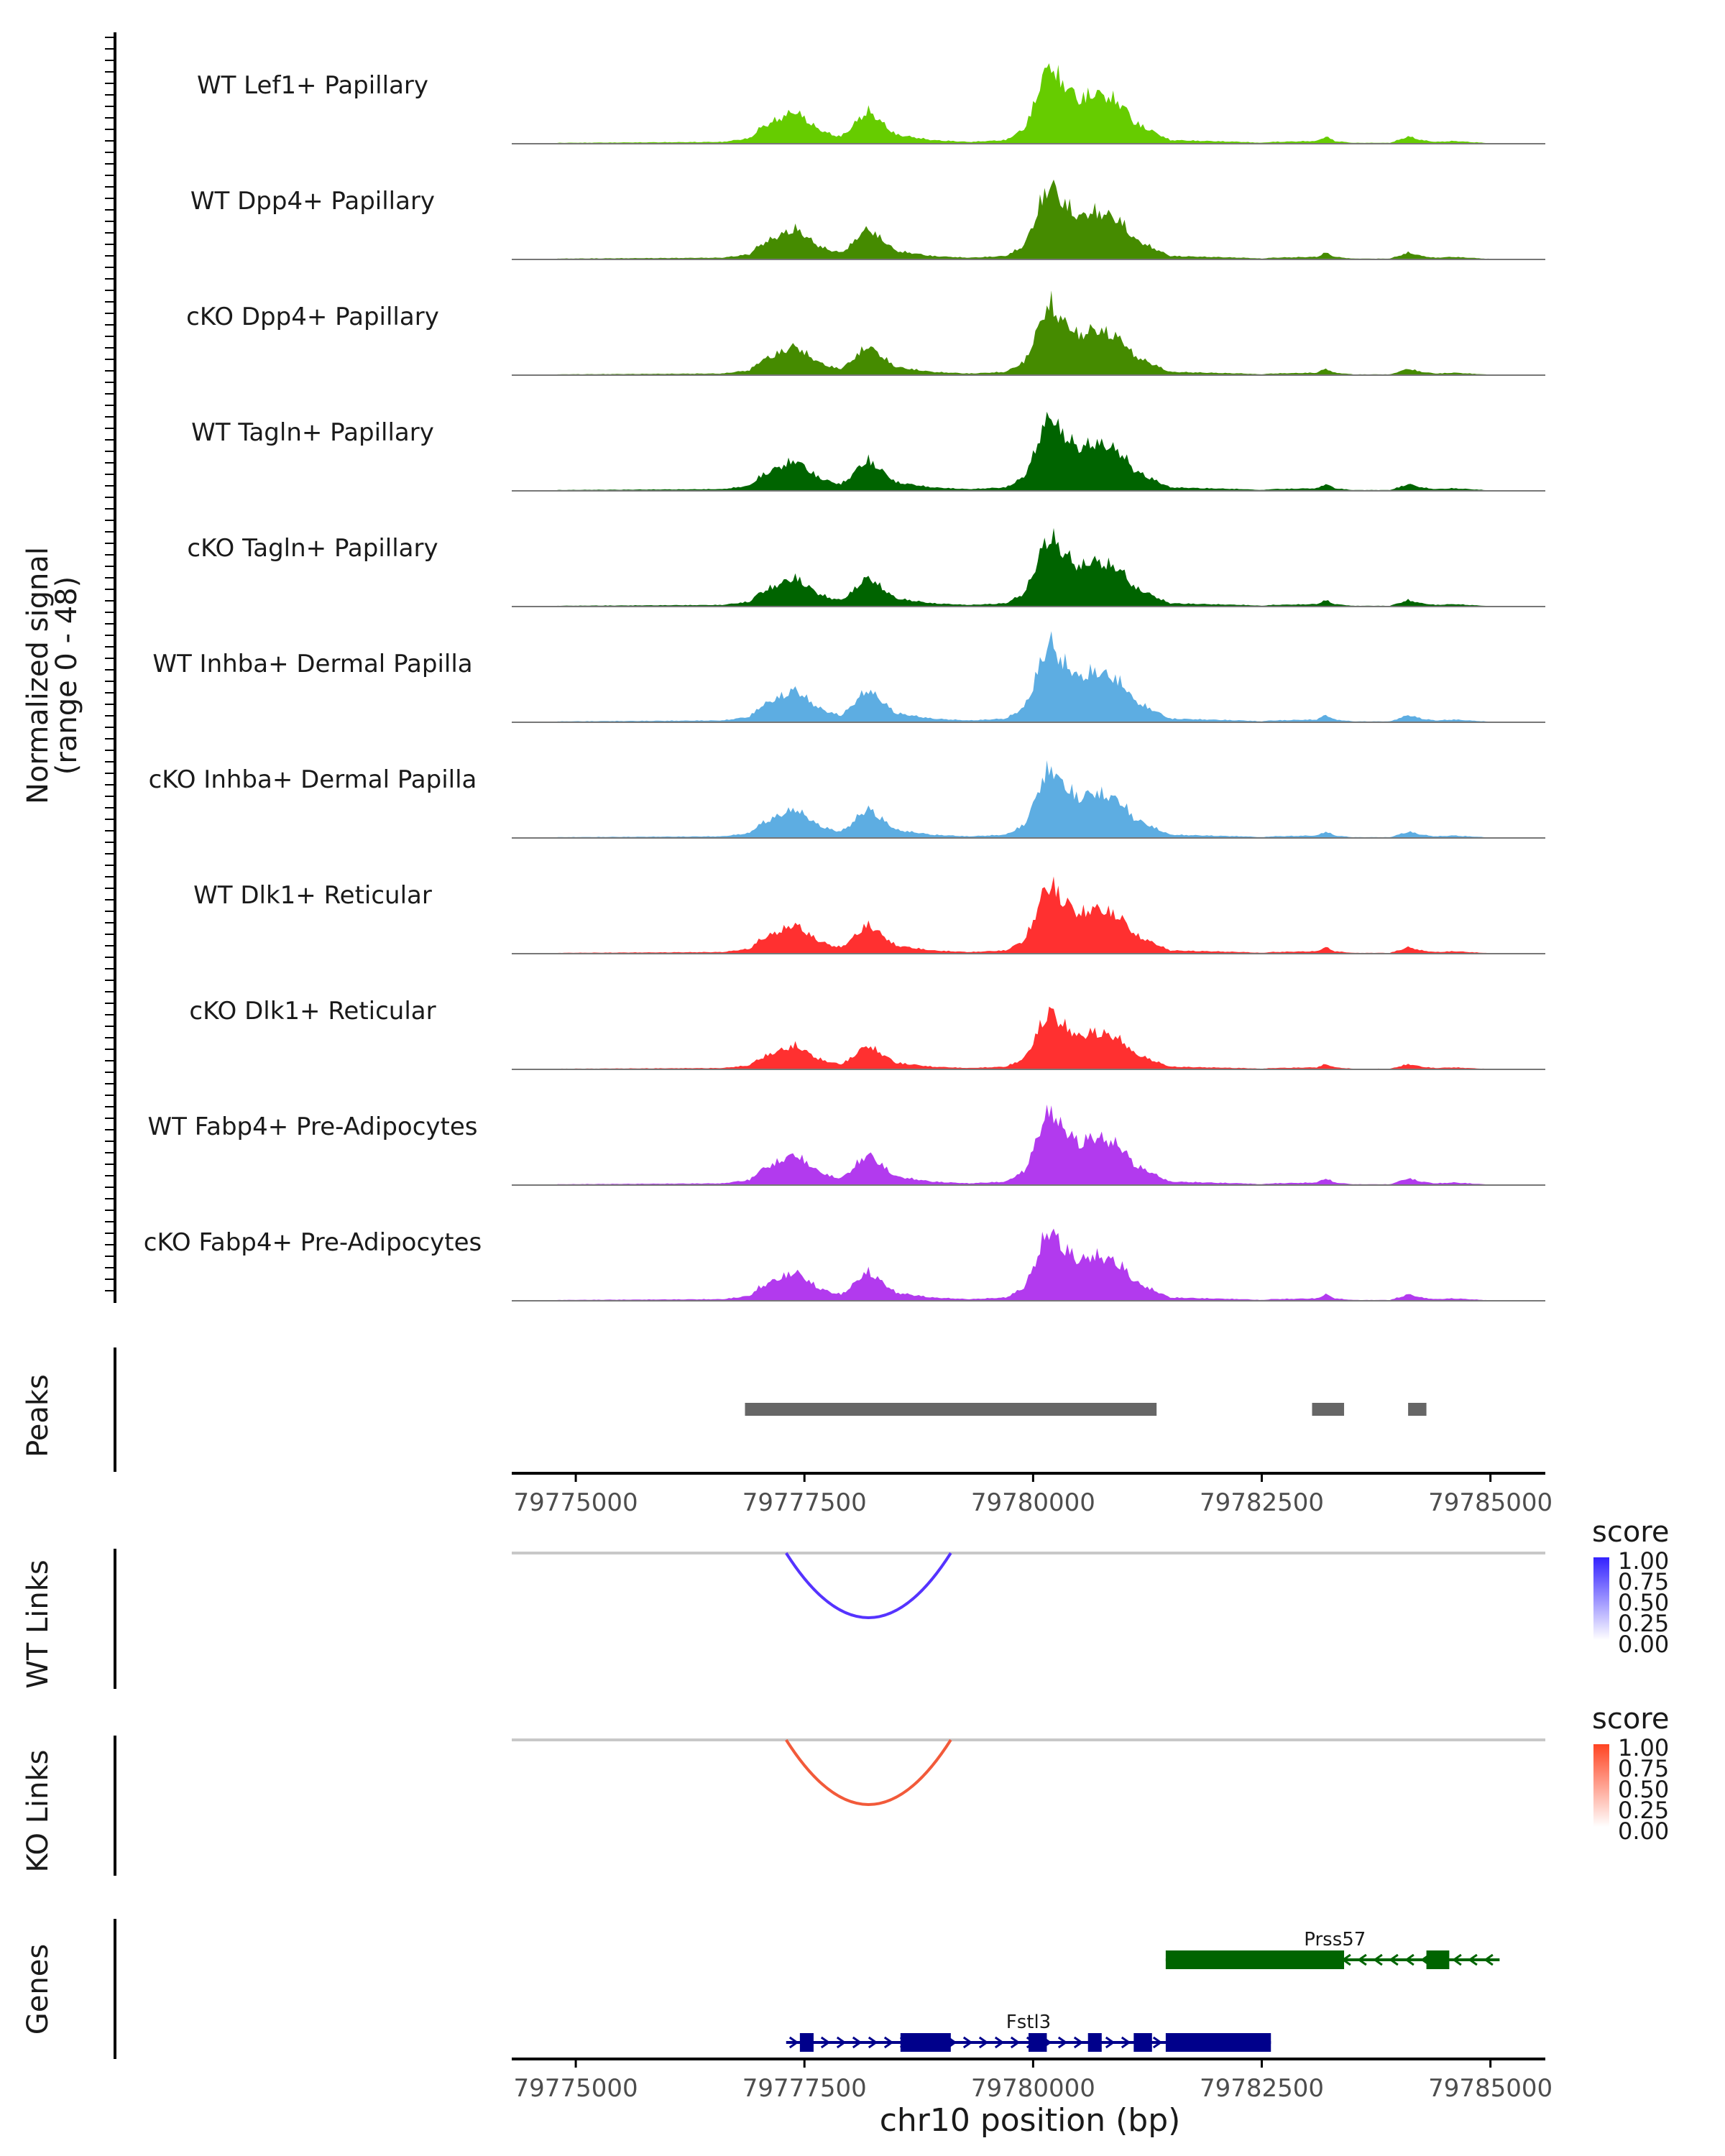  I want to click on coverage-track: cKO Fabp4+ Pre-Adipocytes, so click(844, 1265).